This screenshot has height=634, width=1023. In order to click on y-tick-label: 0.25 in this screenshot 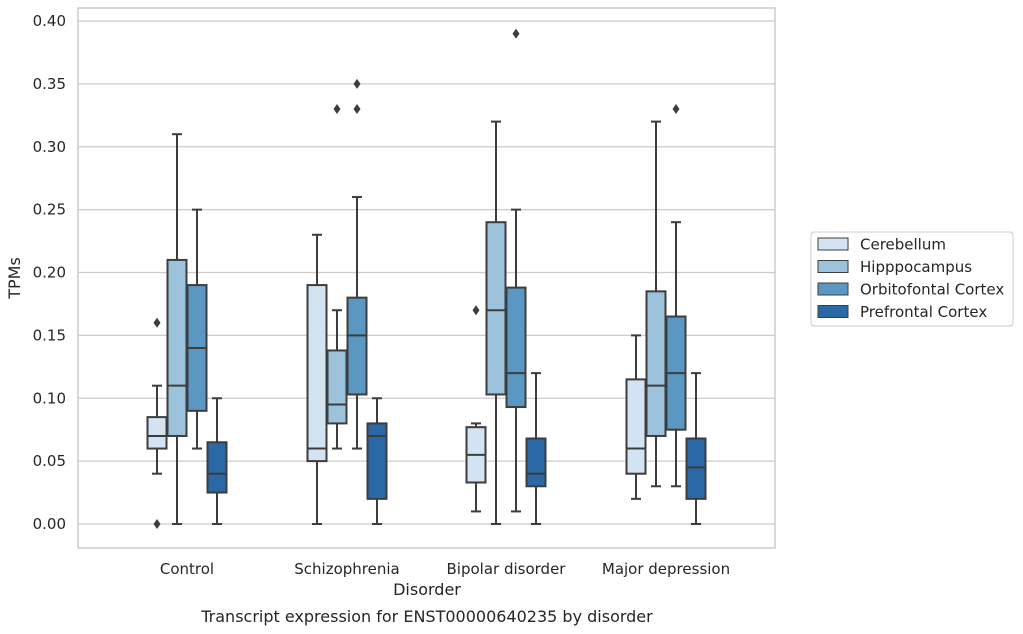, I will do `click(49, 210)`.